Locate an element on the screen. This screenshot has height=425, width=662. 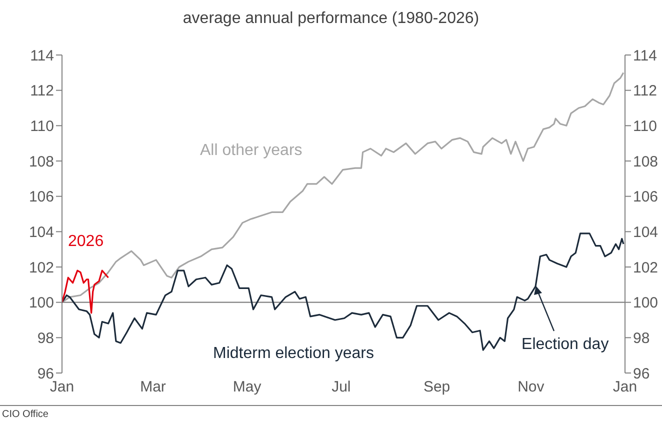
series-label: Midterm election years is located at coordinates (293, 354).